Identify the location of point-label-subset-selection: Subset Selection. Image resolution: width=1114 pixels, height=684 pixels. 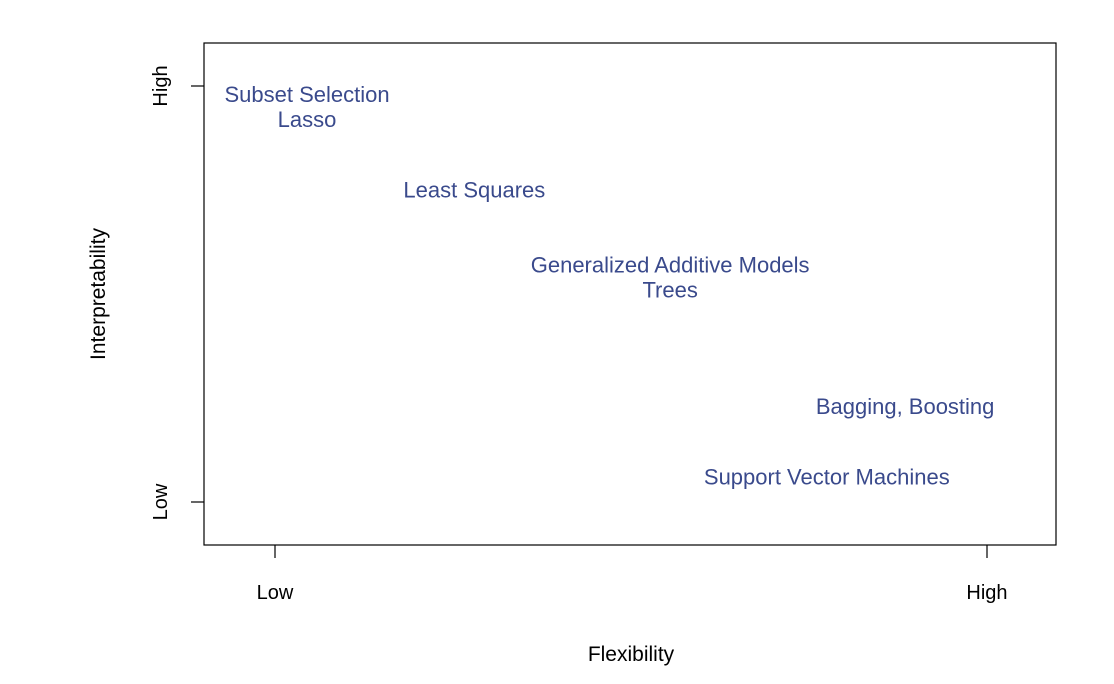
(306, 94).